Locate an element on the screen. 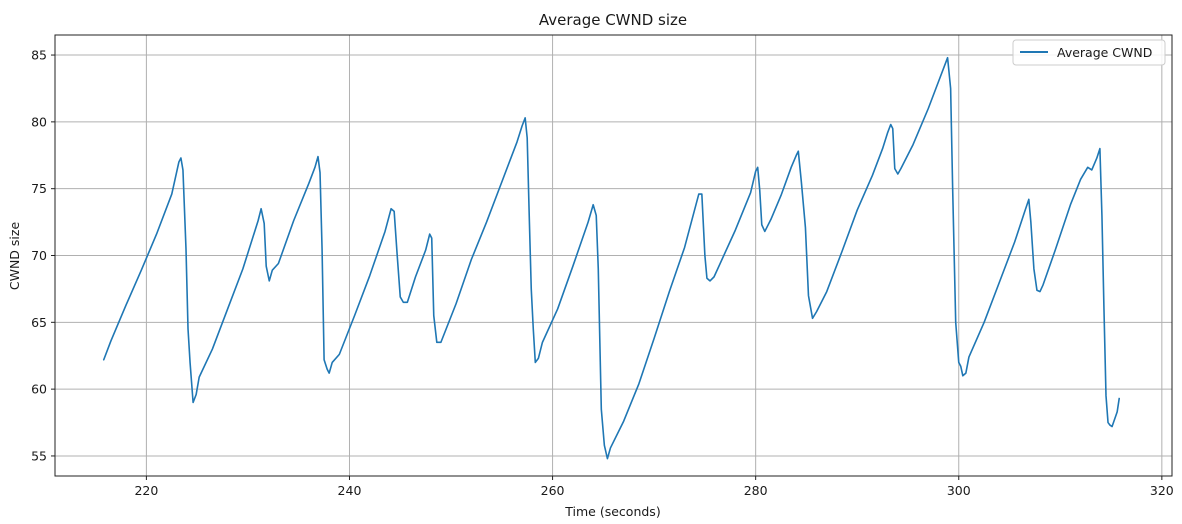  y-tick-label: 70 is located at coordinates (39, 255).